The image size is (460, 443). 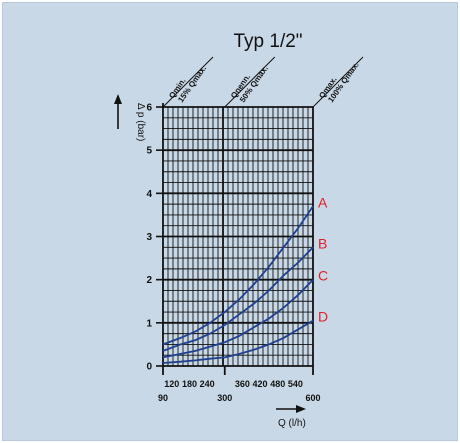 I want to click on curve-B, so click(x=238, y=299).